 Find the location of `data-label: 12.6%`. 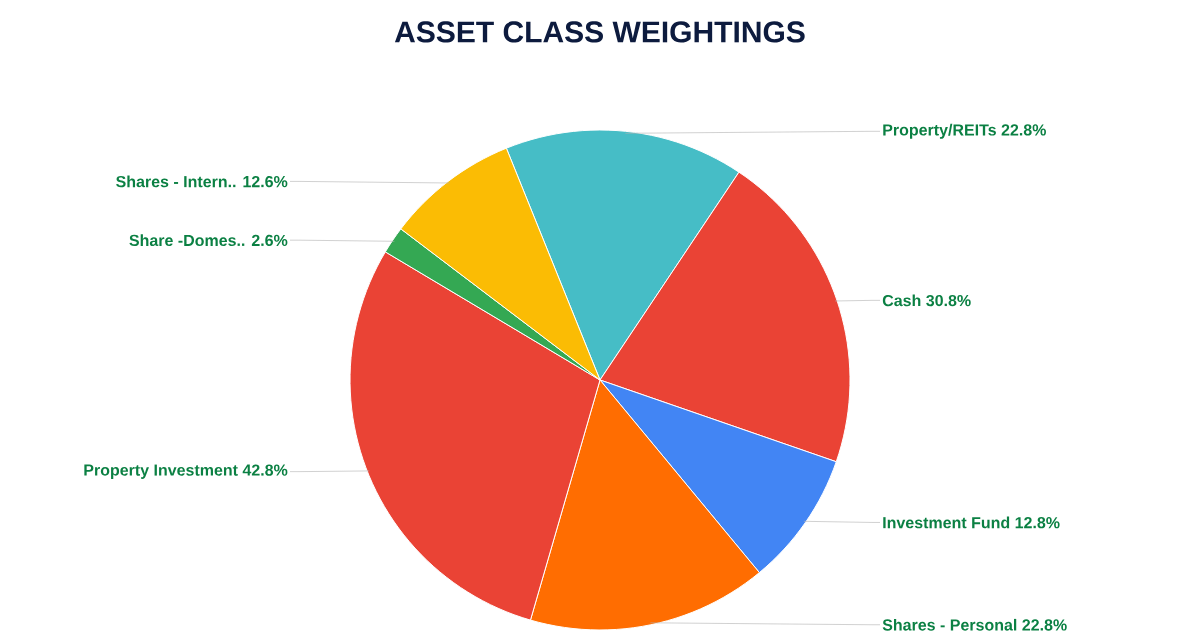

data-label: 12.6% is located at coordinates (265, 181).